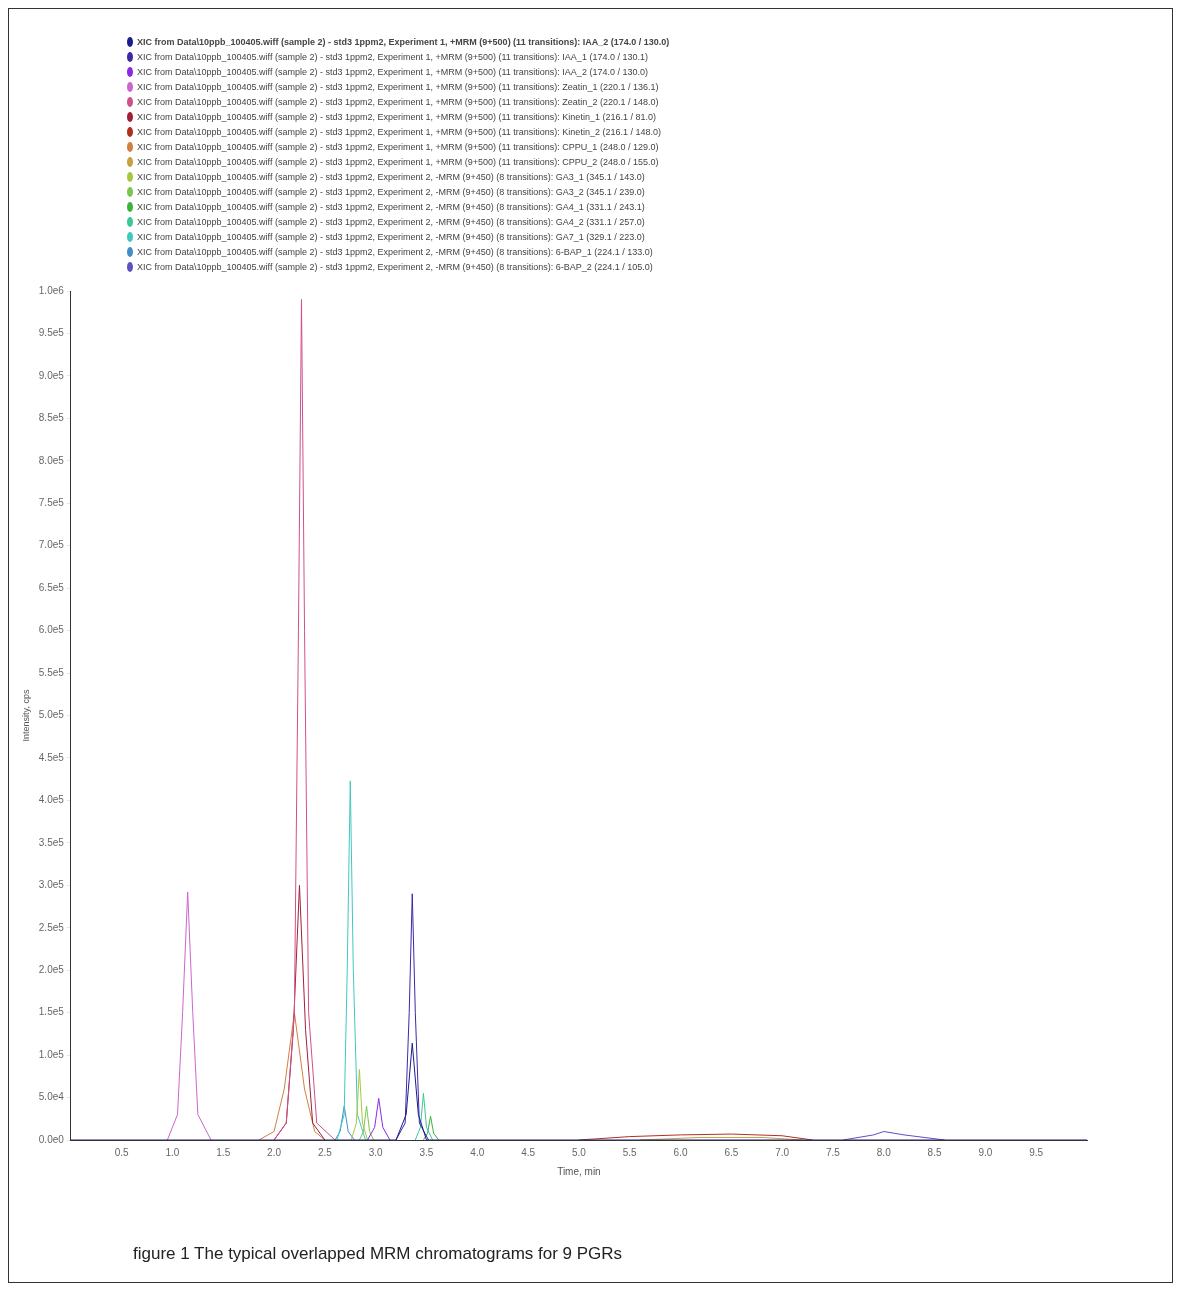 This screenshot has height=1291, width=1181. Describe the element at coordinates (391, 207) in the screenshot. I see `legend-label: XIC from Data\10ppb_100405.wiff (sample 2) - std3 1ppm2, Experiment 2, -MRM (9+450) (8 transitions): GA4_1 (331.1 / 243.1)` at that location.